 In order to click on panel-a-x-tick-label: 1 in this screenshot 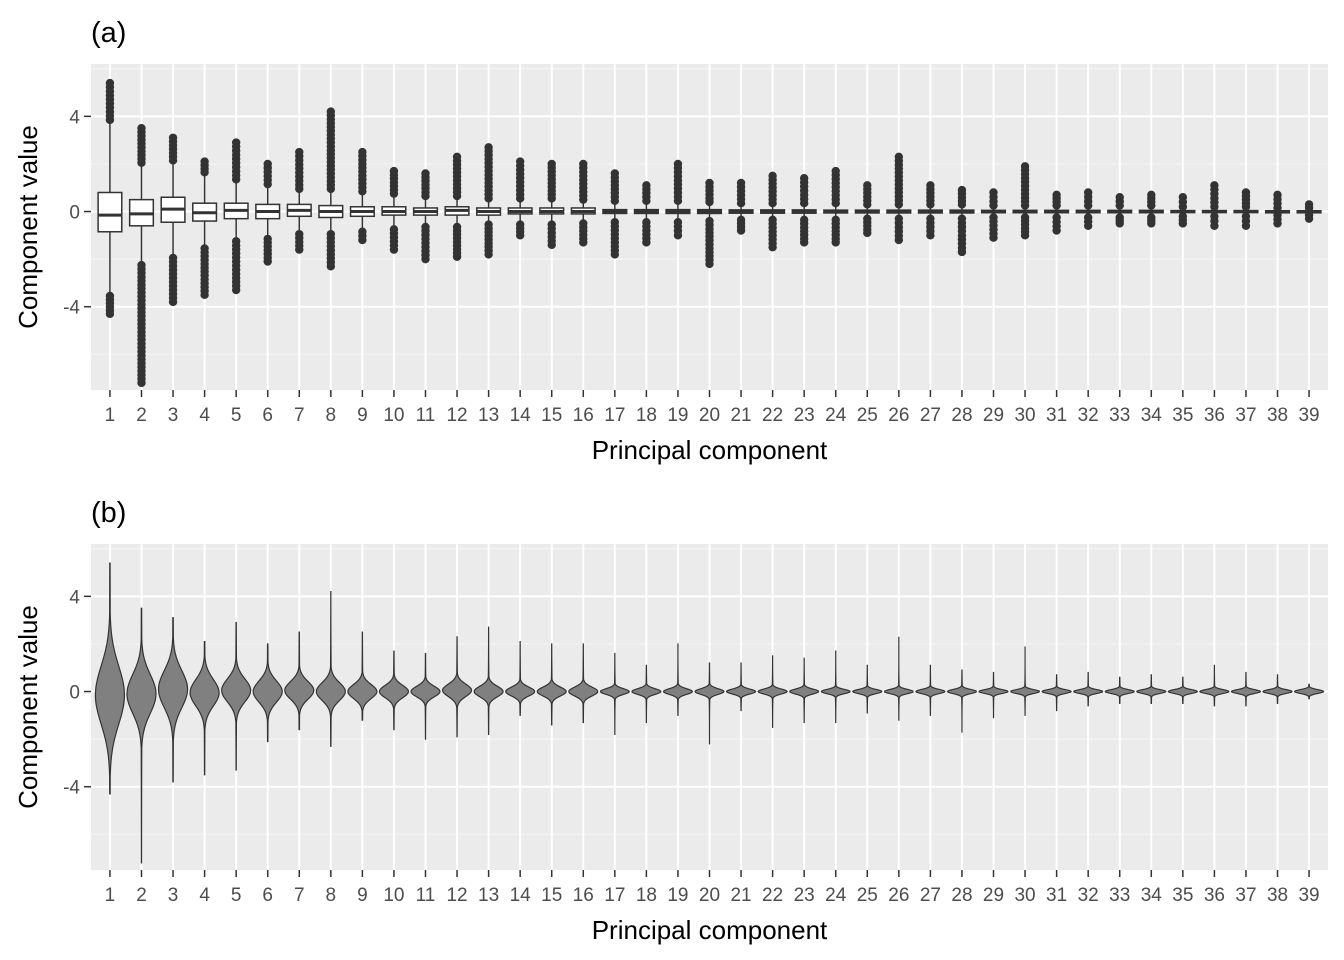, I will do `click(110, 415)`.